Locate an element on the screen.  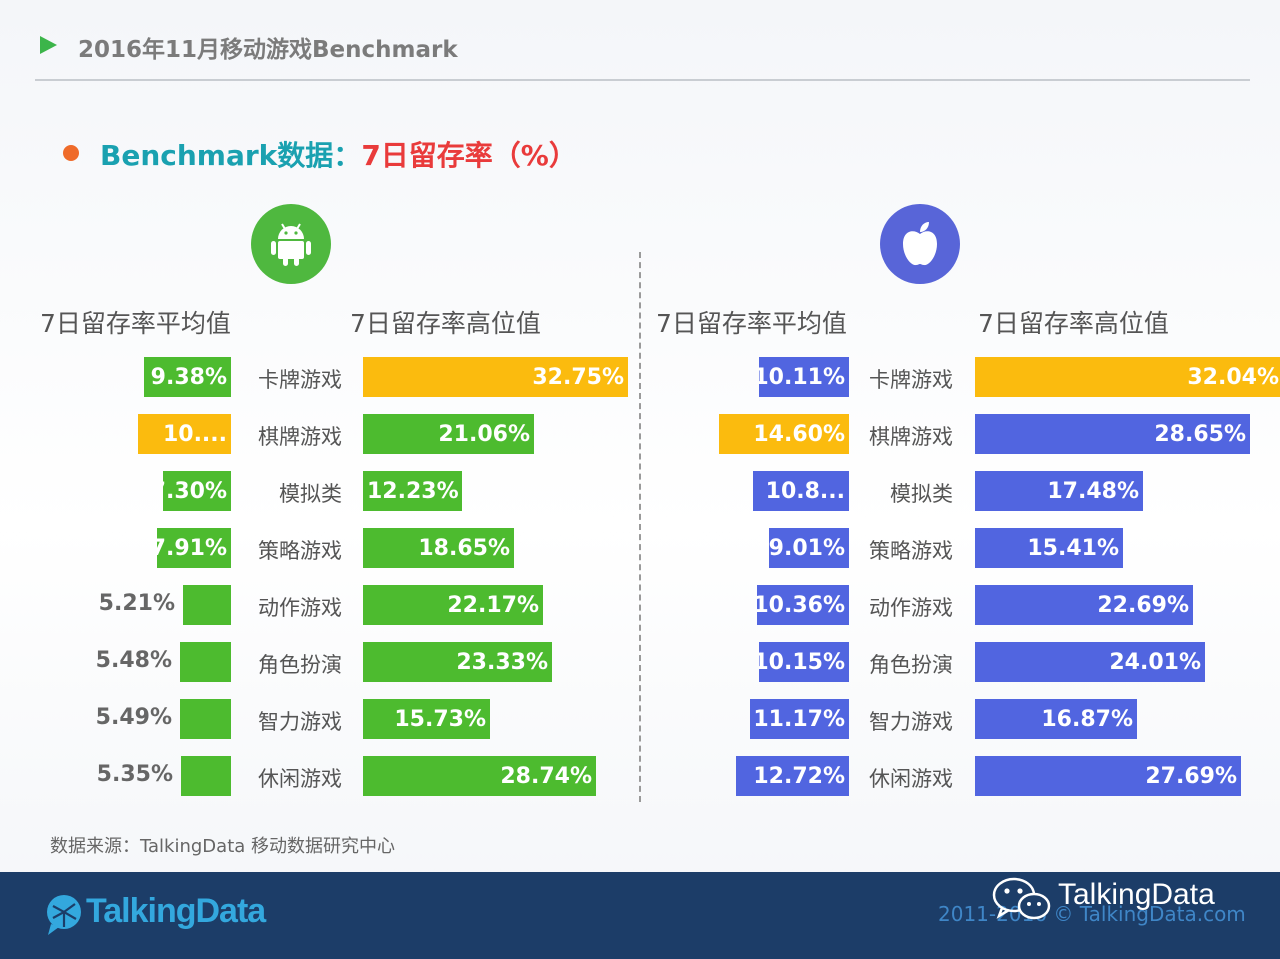
ios-avg-bar-label: 9.01% is located at coordinates (809, 548).